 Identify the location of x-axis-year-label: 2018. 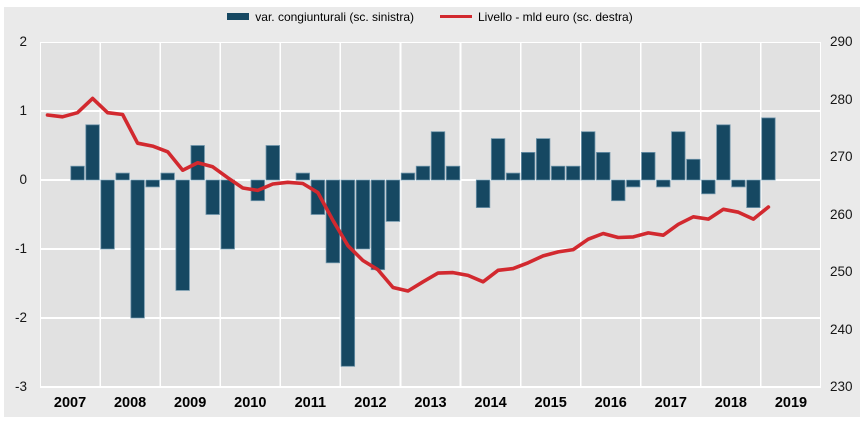
(730, 403).